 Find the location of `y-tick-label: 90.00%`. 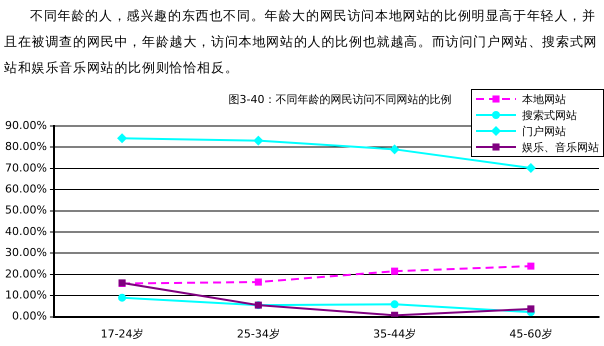

y-tick-label: 90.00% is located at coordinates (25, 125).